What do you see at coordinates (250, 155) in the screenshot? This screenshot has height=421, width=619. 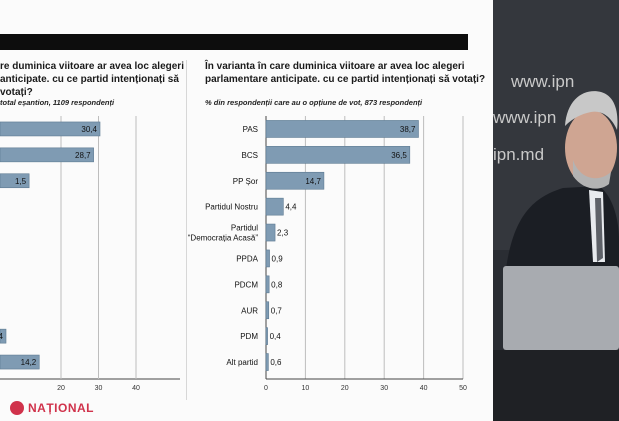 I see `category-label: BCS` at bounding box center [250, 155].